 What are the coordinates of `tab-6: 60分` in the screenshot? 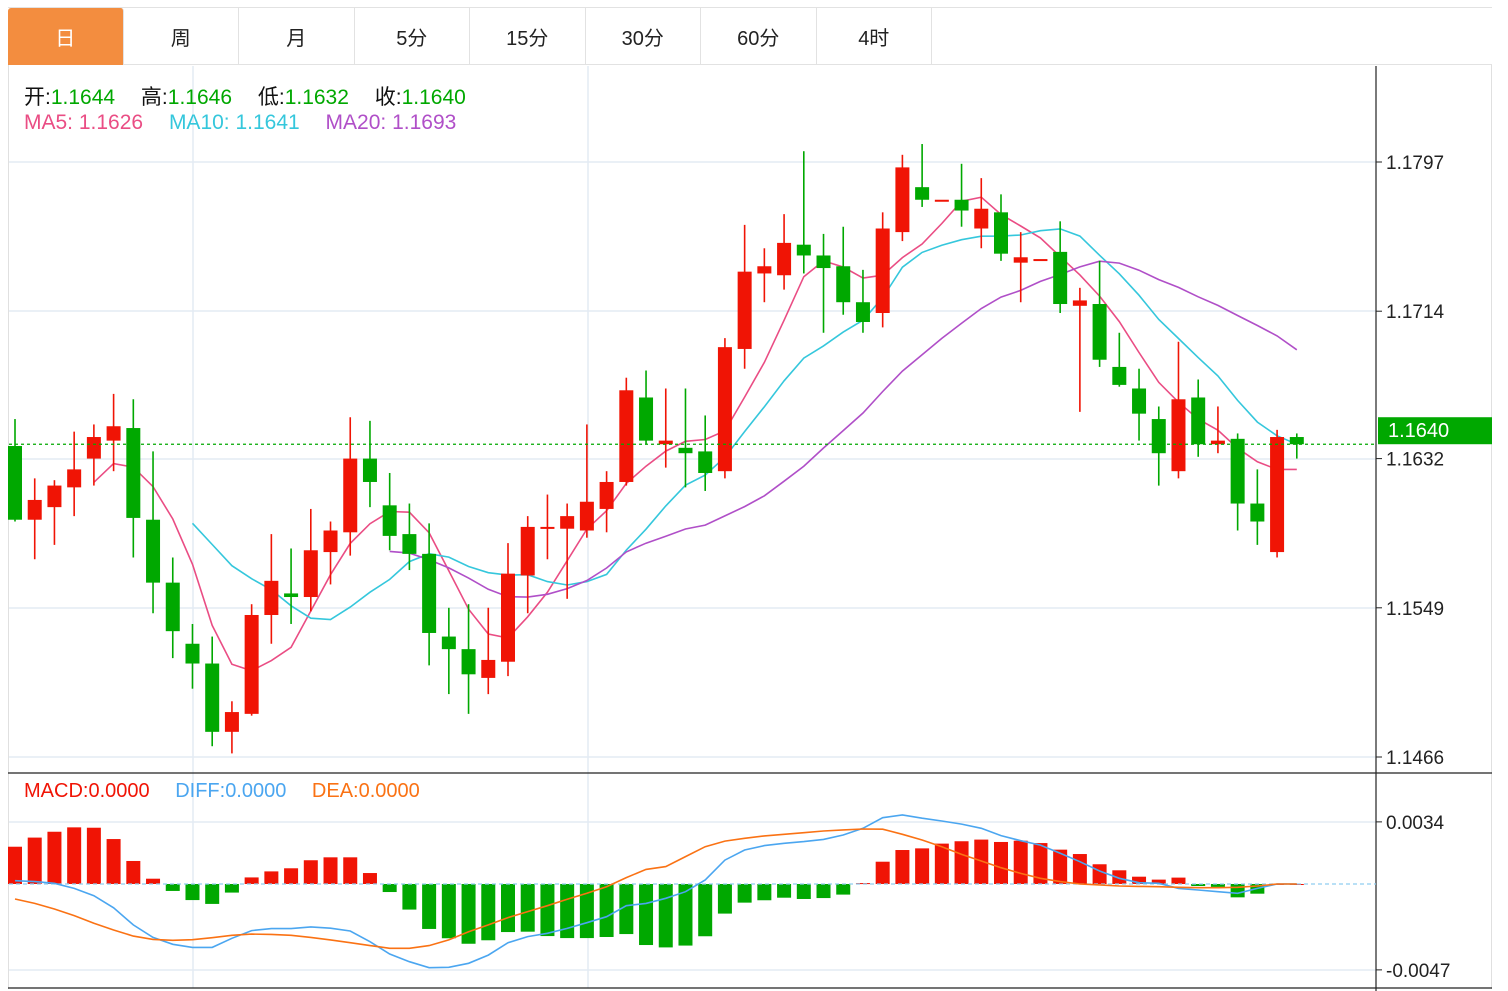 It's located at (759, 36).